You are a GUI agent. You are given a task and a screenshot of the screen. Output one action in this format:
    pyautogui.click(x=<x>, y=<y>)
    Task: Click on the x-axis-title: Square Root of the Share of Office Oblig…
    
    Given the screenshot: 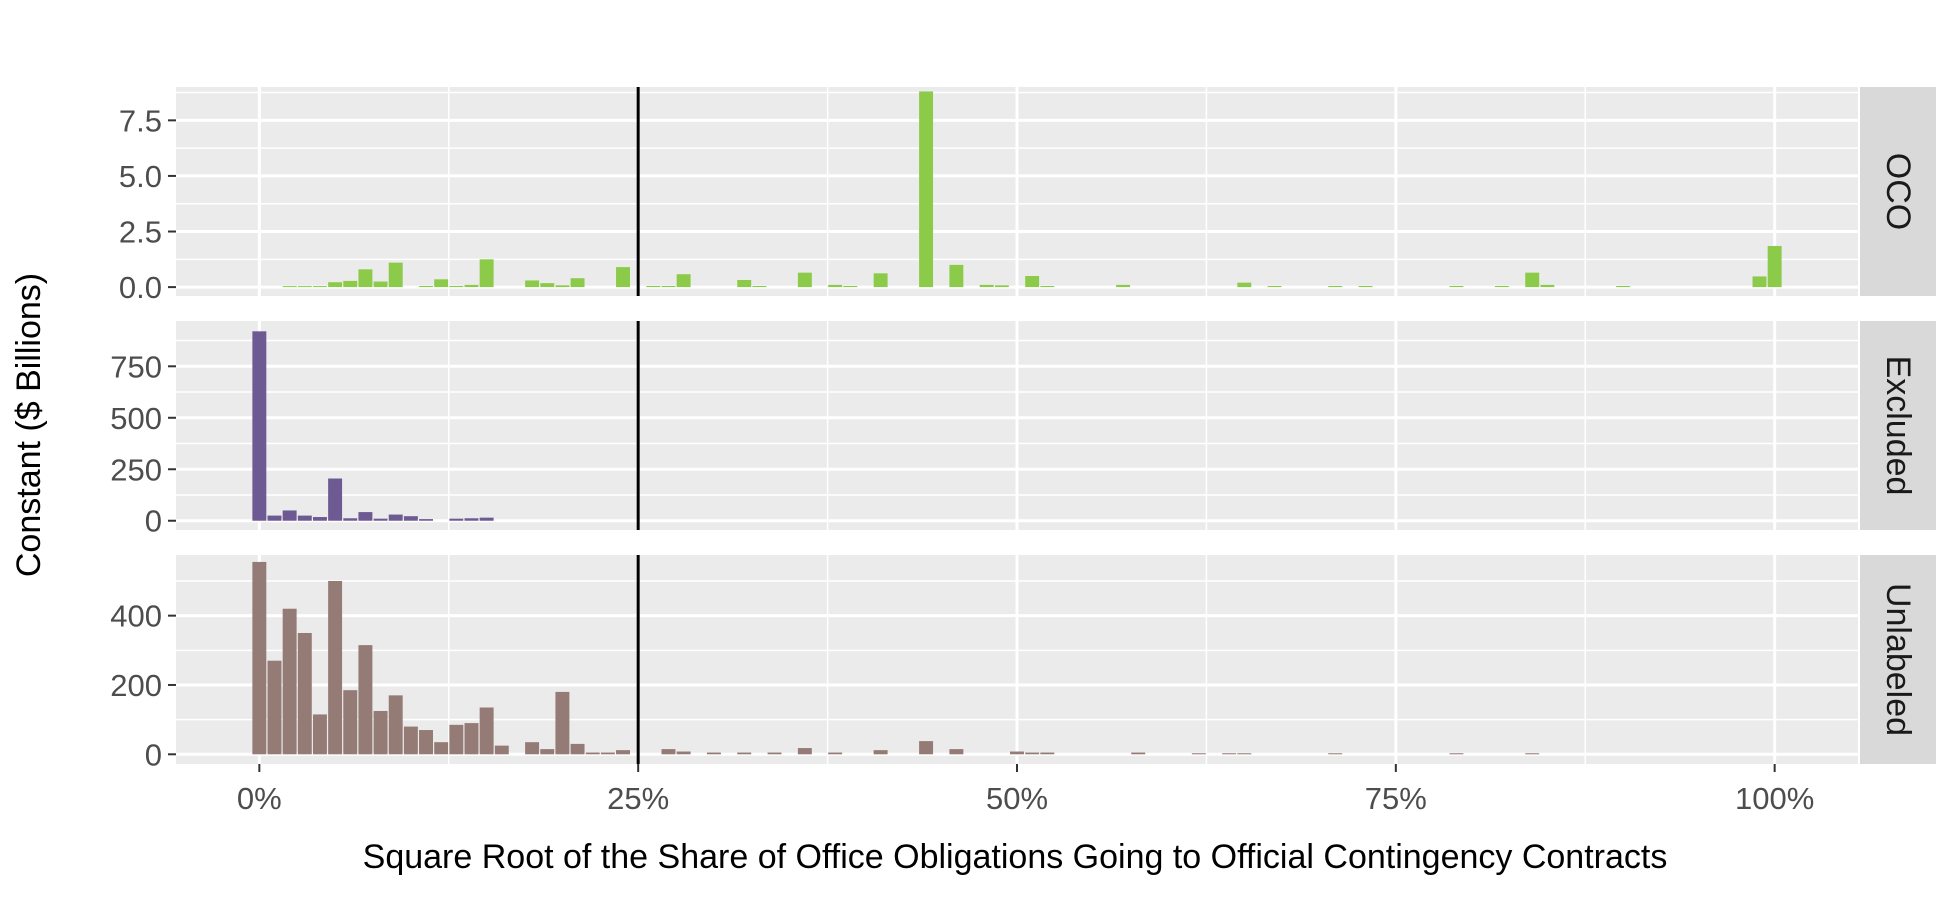 What is the action you would take?
    pyautogui.click(x=1015, y=857)
    